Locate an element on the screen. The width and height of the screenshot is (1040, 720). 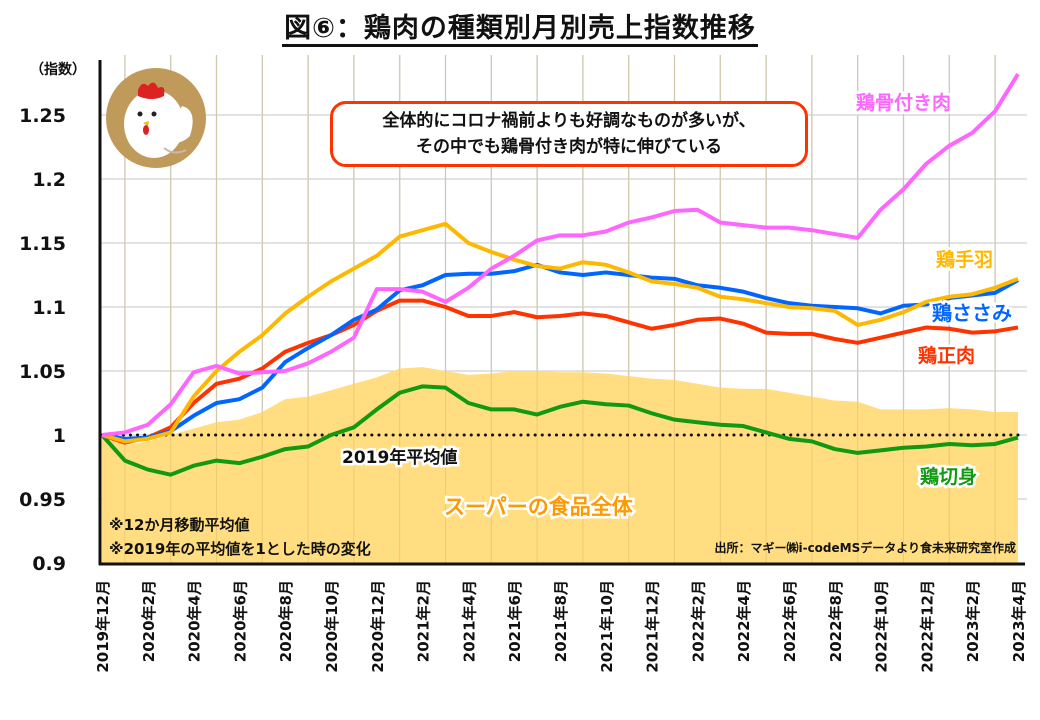
label-tenderloin: 鶏ささみ is located at coordinates (972, 313).